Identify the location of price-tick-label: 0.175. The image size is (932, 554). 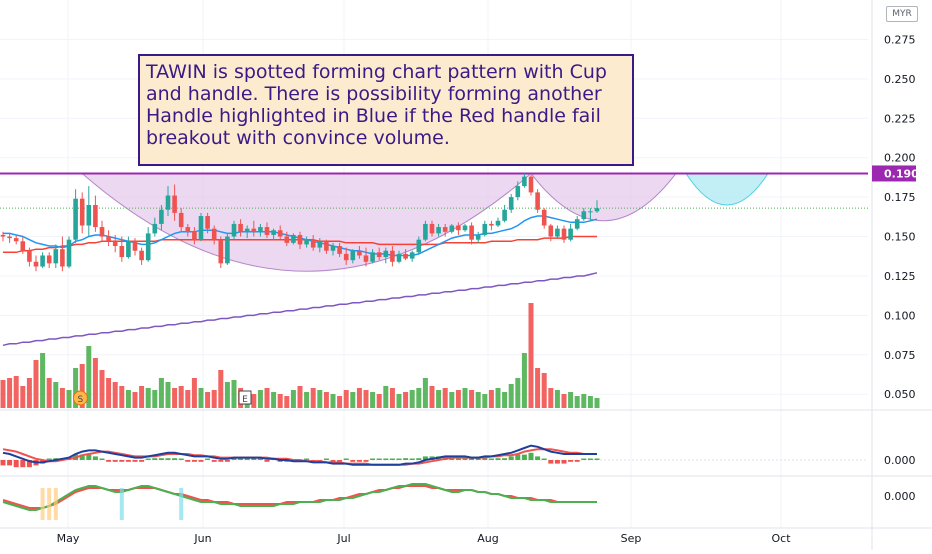
(900, 197).